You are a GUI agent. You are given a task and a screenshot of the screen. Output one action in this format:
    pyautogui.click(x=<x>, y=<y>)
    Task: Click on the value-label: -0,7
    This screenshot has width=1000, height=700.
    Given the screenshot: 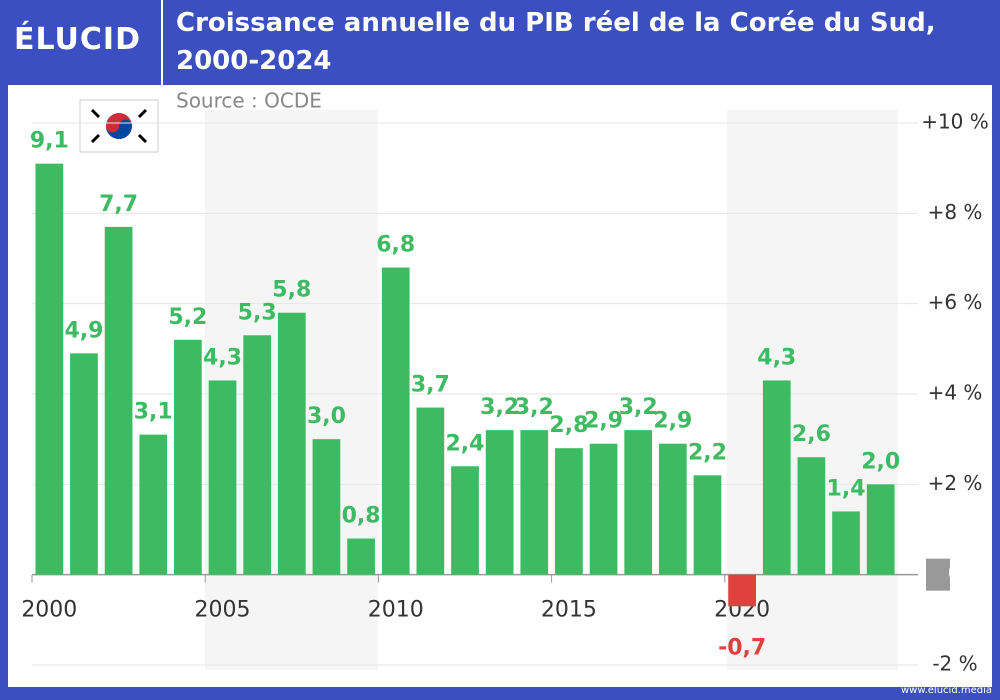 What is the action you would take?
    pyautogui.click(x=742, y=647)
    